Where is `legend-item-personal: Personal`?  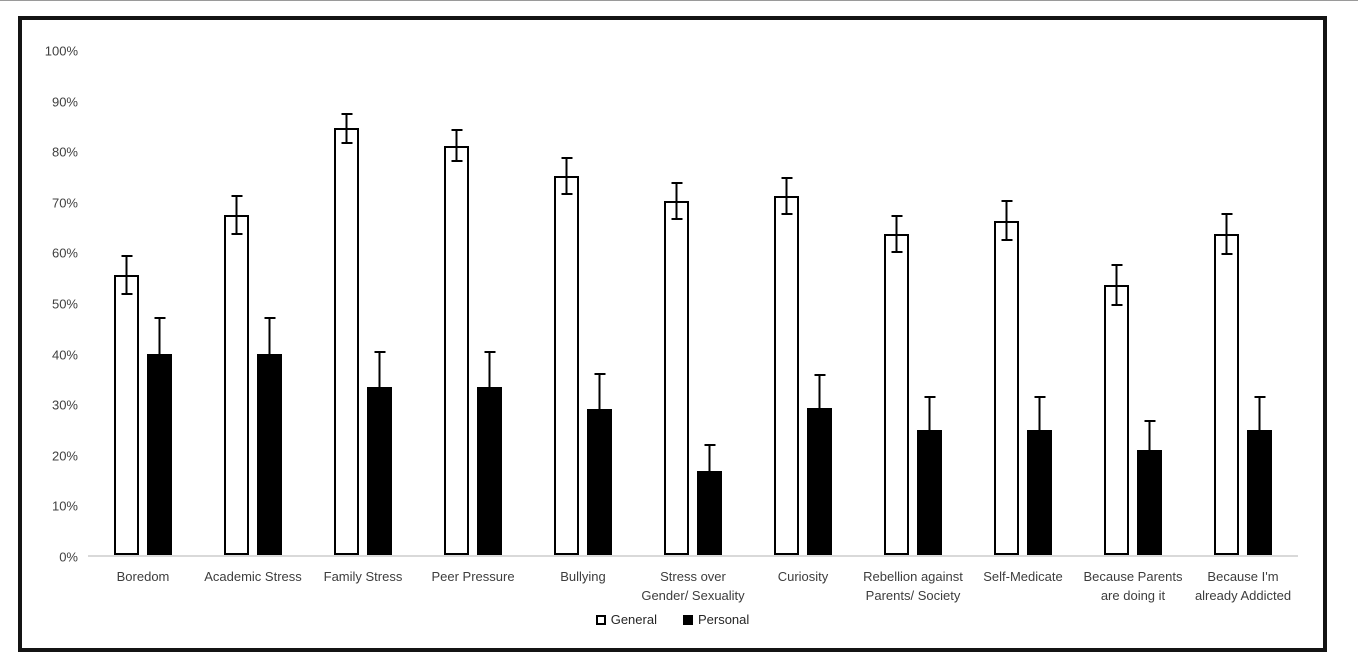
legend-item-personal: Personal is located at coordinates (716, 619).